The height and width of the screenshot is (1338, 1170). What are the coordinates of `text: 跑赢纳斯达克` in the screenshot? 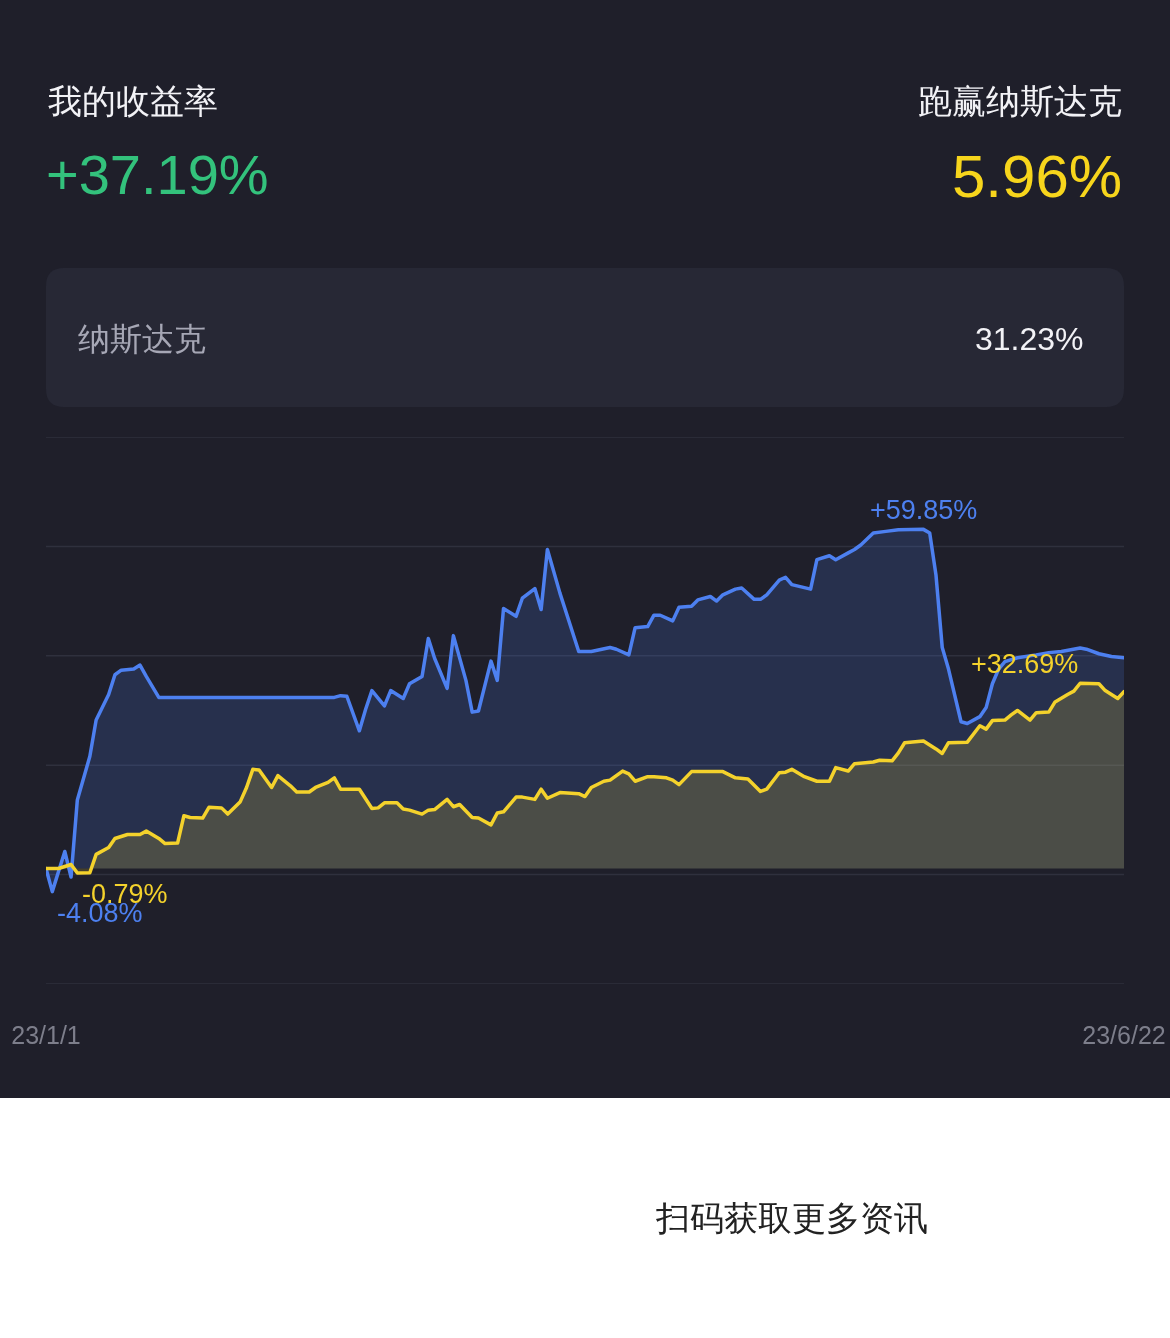 It's located at (1020, 101).